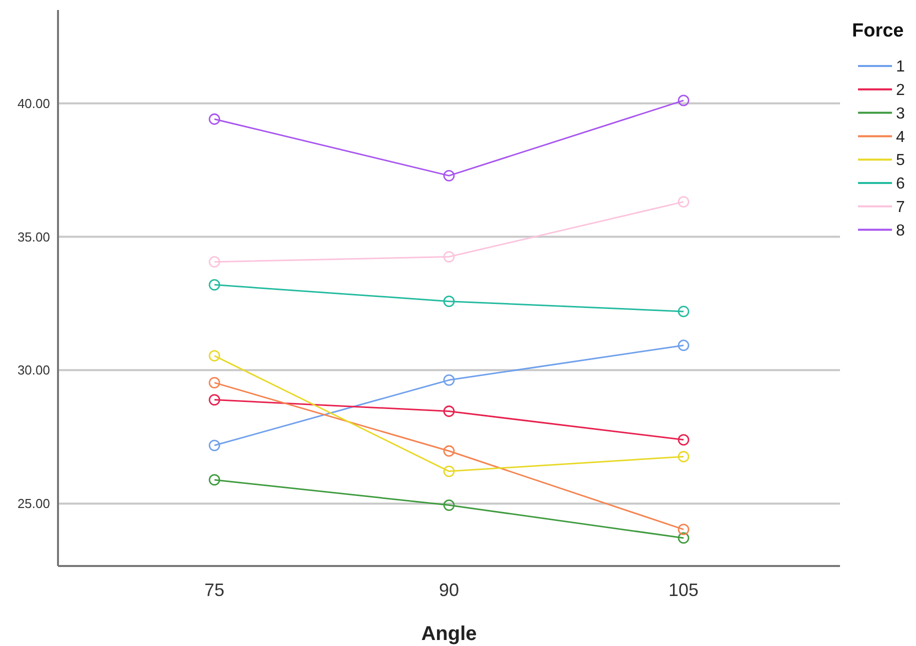 This screenshot has height=646, width=916. What do you see at coordinates (900, 207) in the screenshot?
I see `legend-label: 7` at bounding box center [900, 207].